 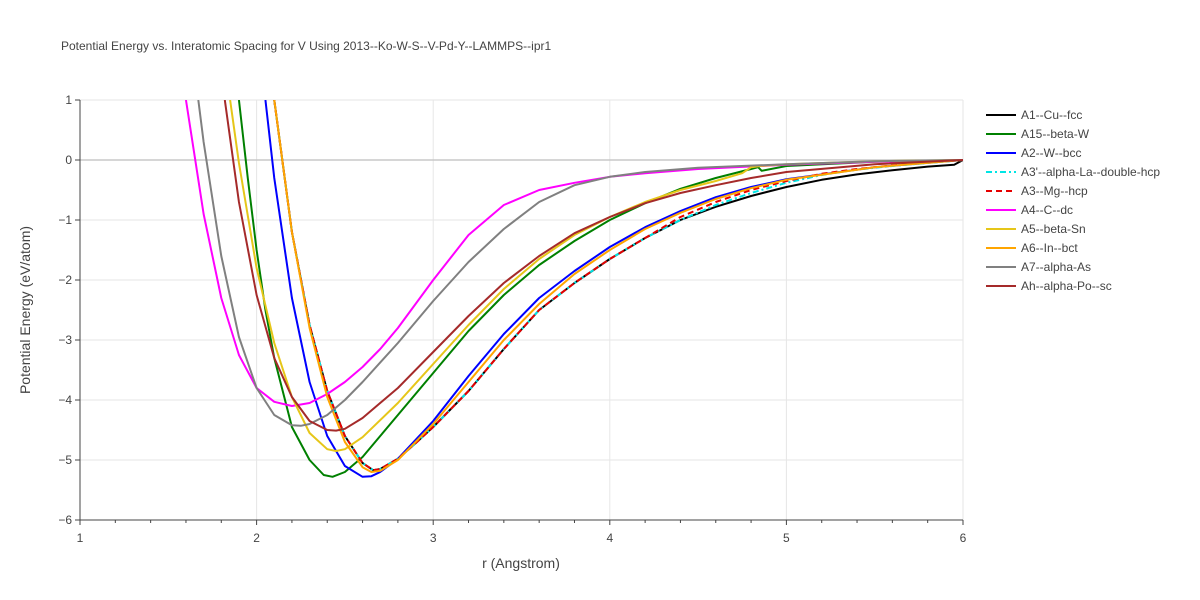 What do you see at coordinates (1056, 267) in the screenshot?
I see `legend-label: A7--alpha-As` at bounding box center [1056, 267].